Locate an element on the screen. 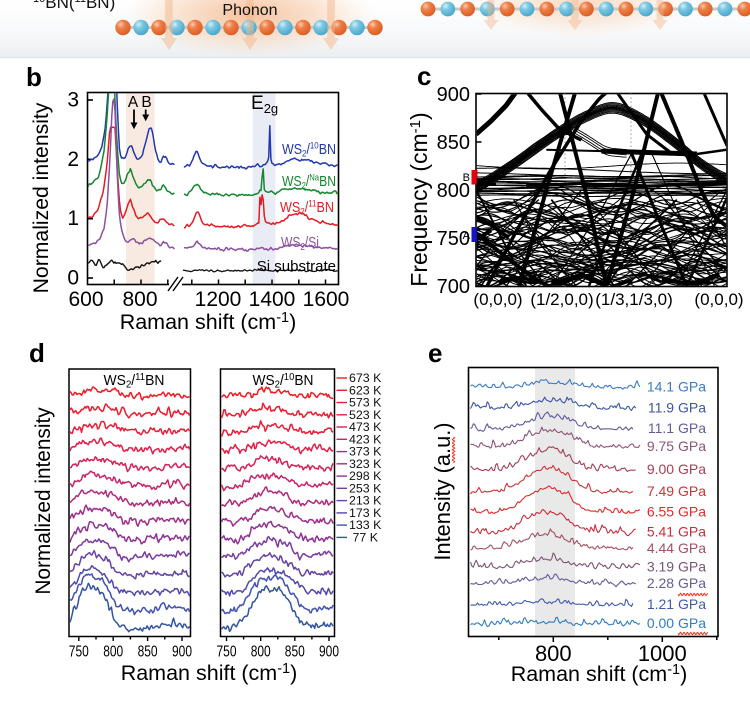 The width and height of the screenshot is (750, 705). svg-text: c is located at coordinates (424, 76).